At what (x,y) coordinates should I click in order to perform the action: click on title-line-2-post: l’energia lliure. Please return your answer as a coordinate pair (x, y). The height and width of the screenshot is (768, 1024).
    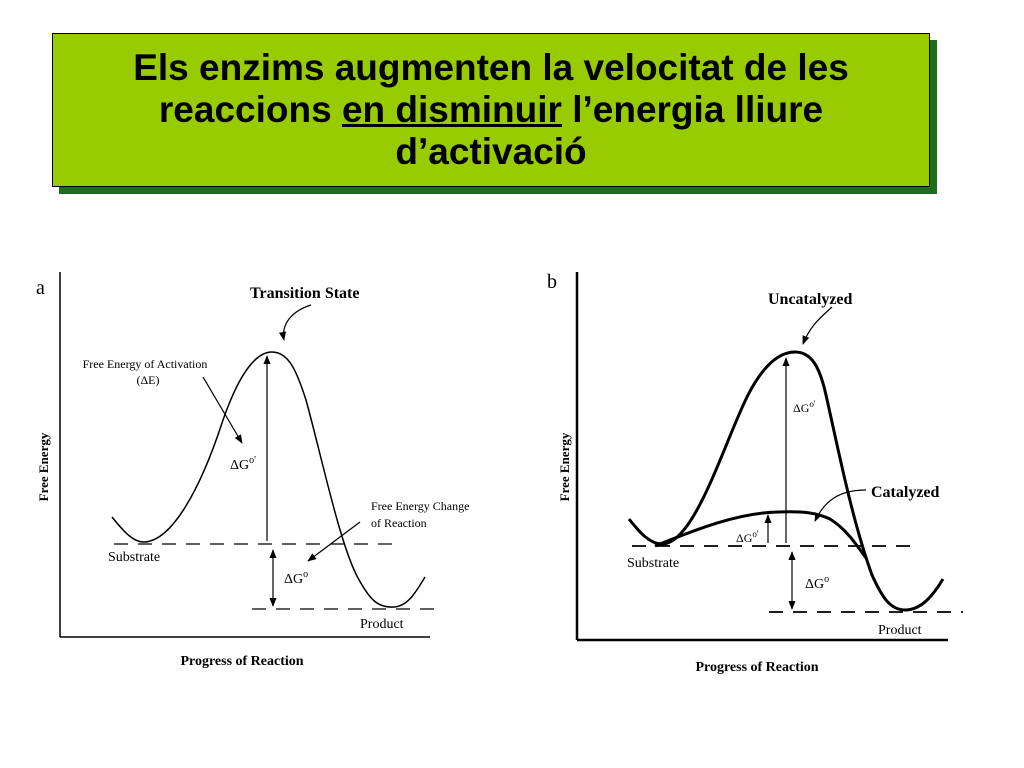
    Looking at the image, I should click on (692, 109).